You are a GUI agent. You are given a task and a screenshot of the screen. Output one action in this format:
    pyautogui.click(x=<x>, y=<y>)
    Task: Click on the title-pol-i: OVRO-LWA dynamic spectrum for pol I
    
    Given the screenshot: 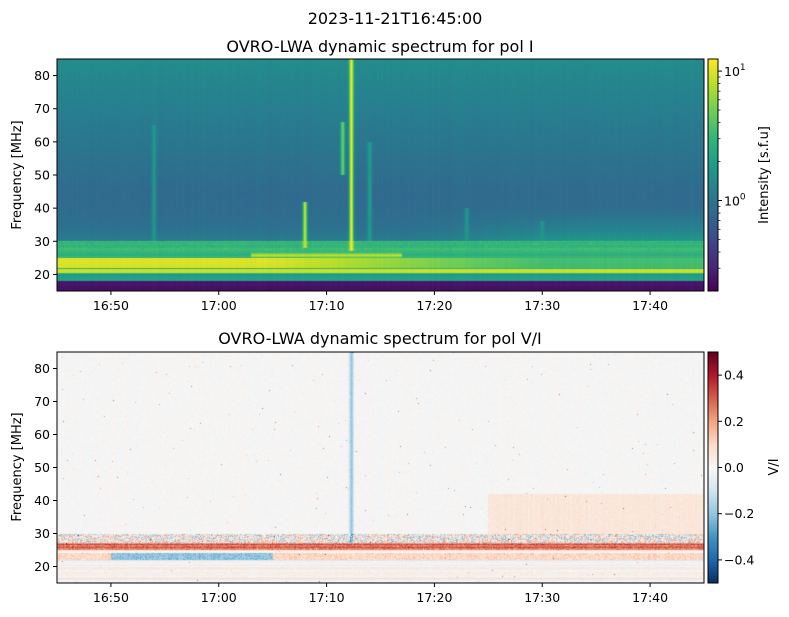 What is the action you would take?
    pyautogui.click(x=379, y=46)
    